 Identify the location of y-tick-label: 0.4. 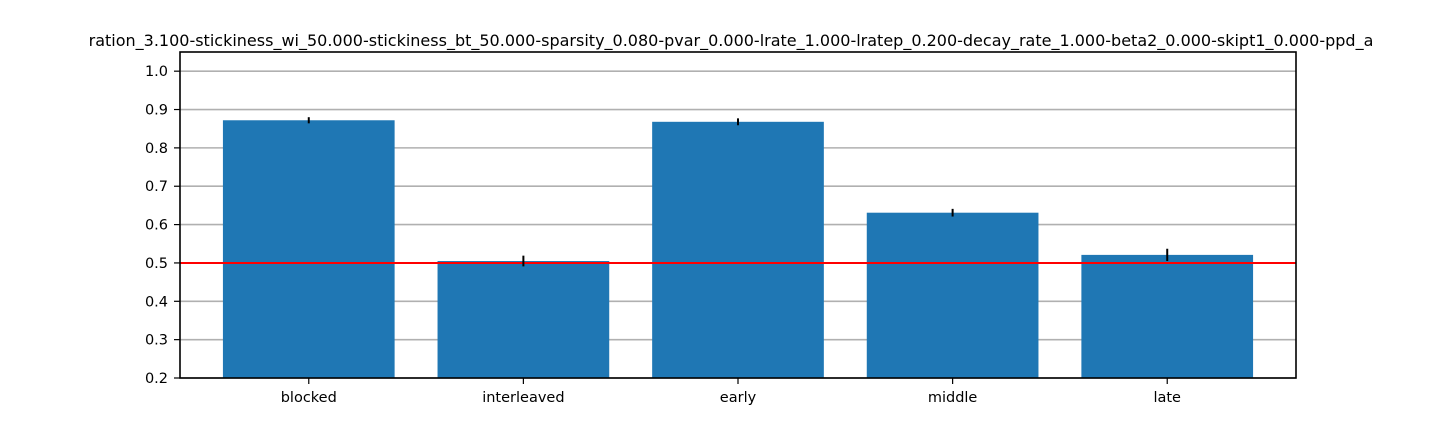
(156, 302).